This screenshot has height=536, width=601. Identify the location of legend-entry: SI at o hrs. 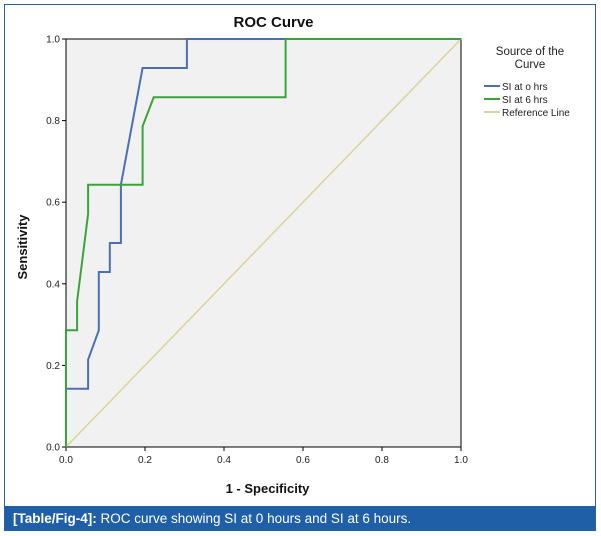
(525, 87).